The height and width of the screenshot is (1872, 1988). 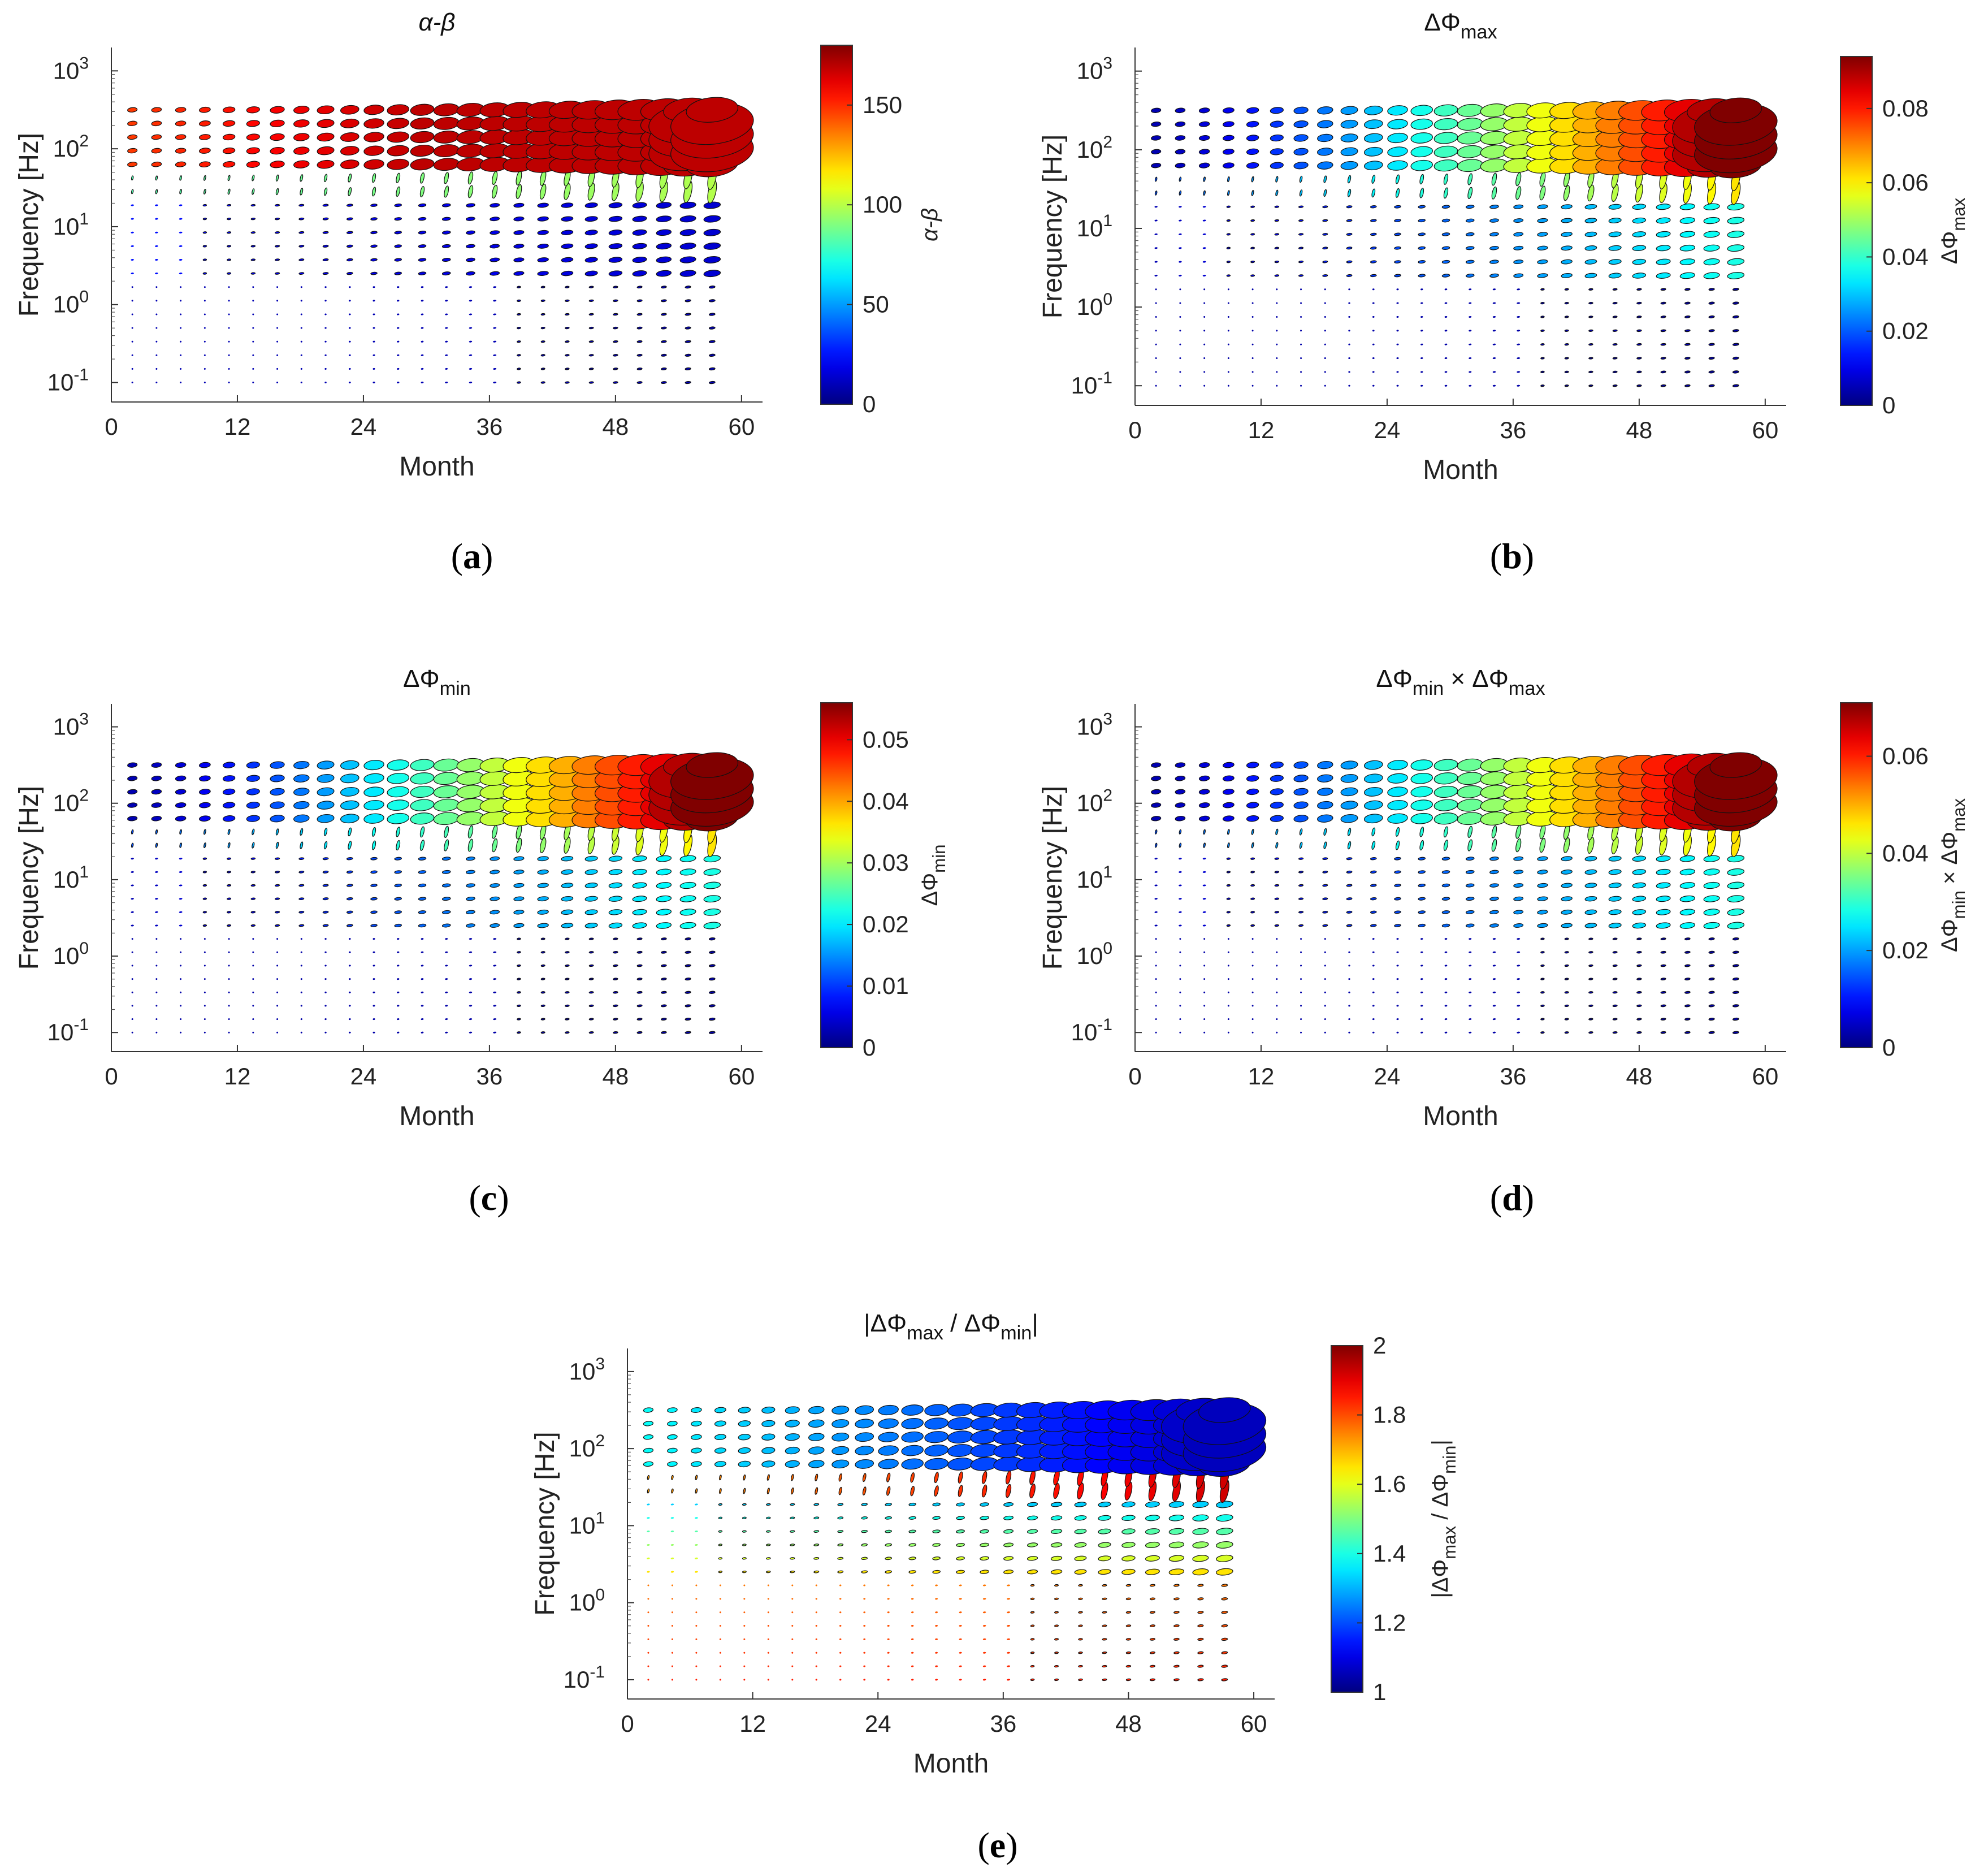 What do you see at coordinates (68, 381) in the screenshot?
I see `y-tick-label: 10⁻¹` at bounding box center [68, 381].